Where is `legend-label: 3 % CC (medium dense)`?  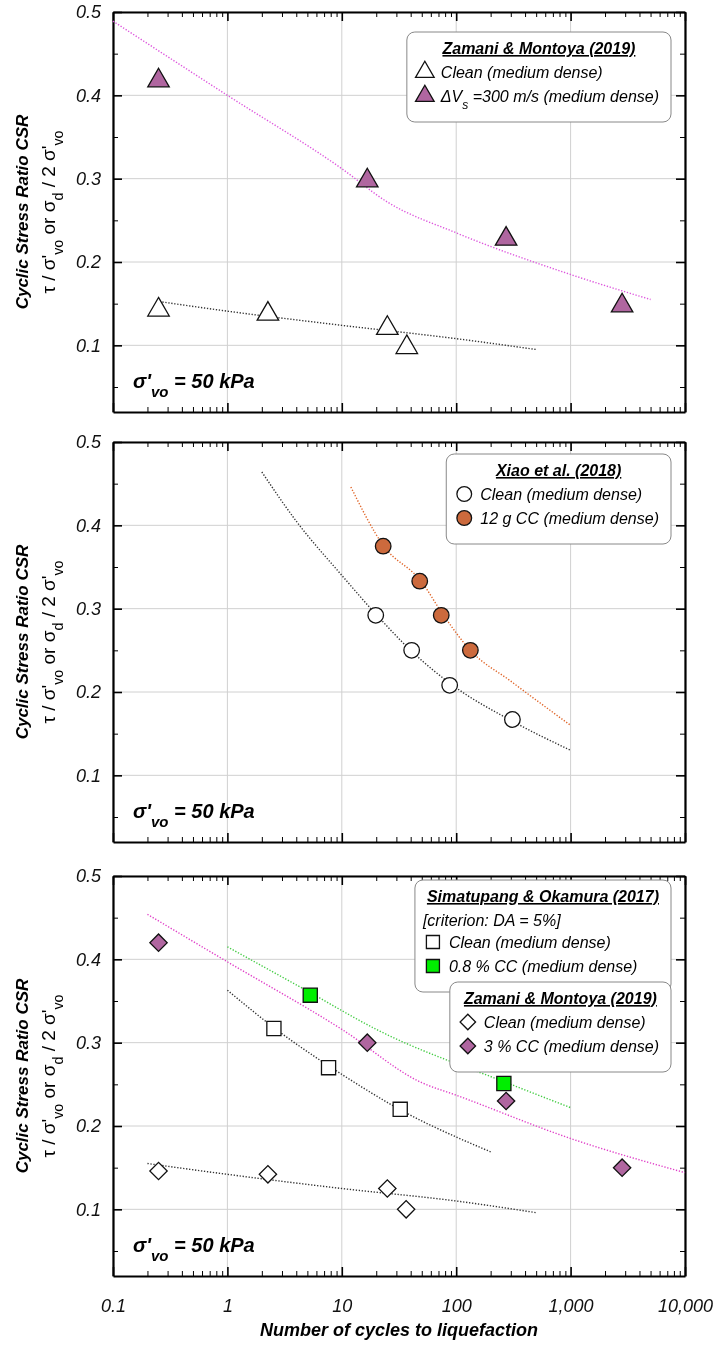 legend-label: 3 % CC (medium dense) is located at coordinates (571, 1046).